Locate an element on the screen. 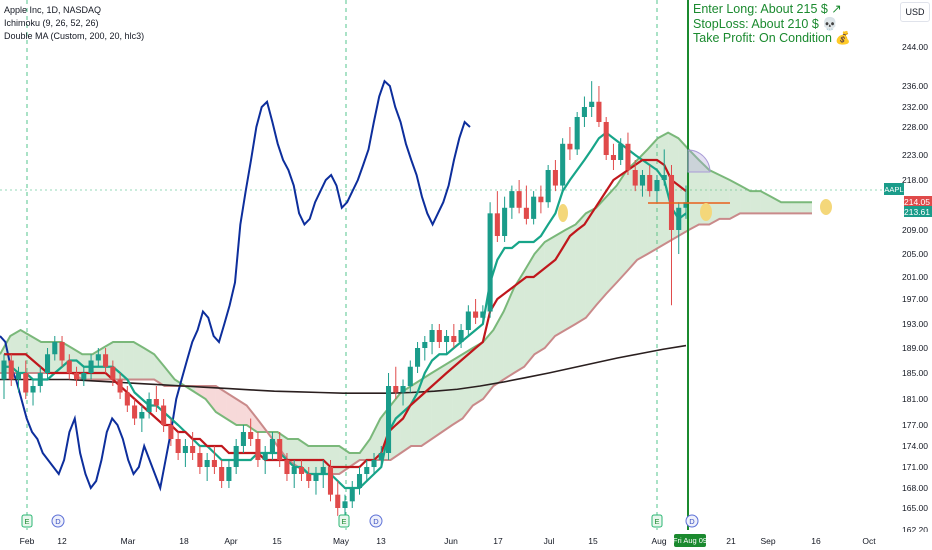 The width and height of the screenshot is (932, 550). price-tick-label: 205.00 is located at coordinates (915, 254).